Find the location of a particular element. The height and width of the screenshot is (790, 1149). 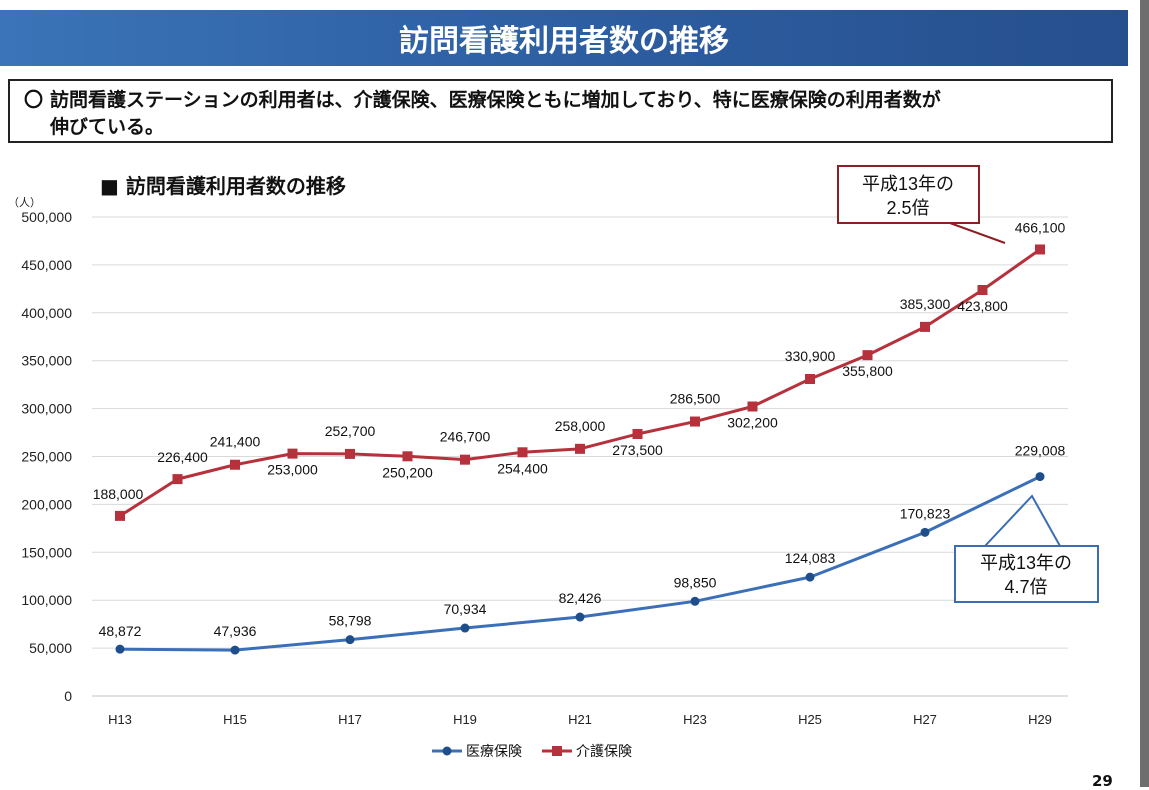

legend-label-iryo: 医療保険 is located at coordinates (494, 751).